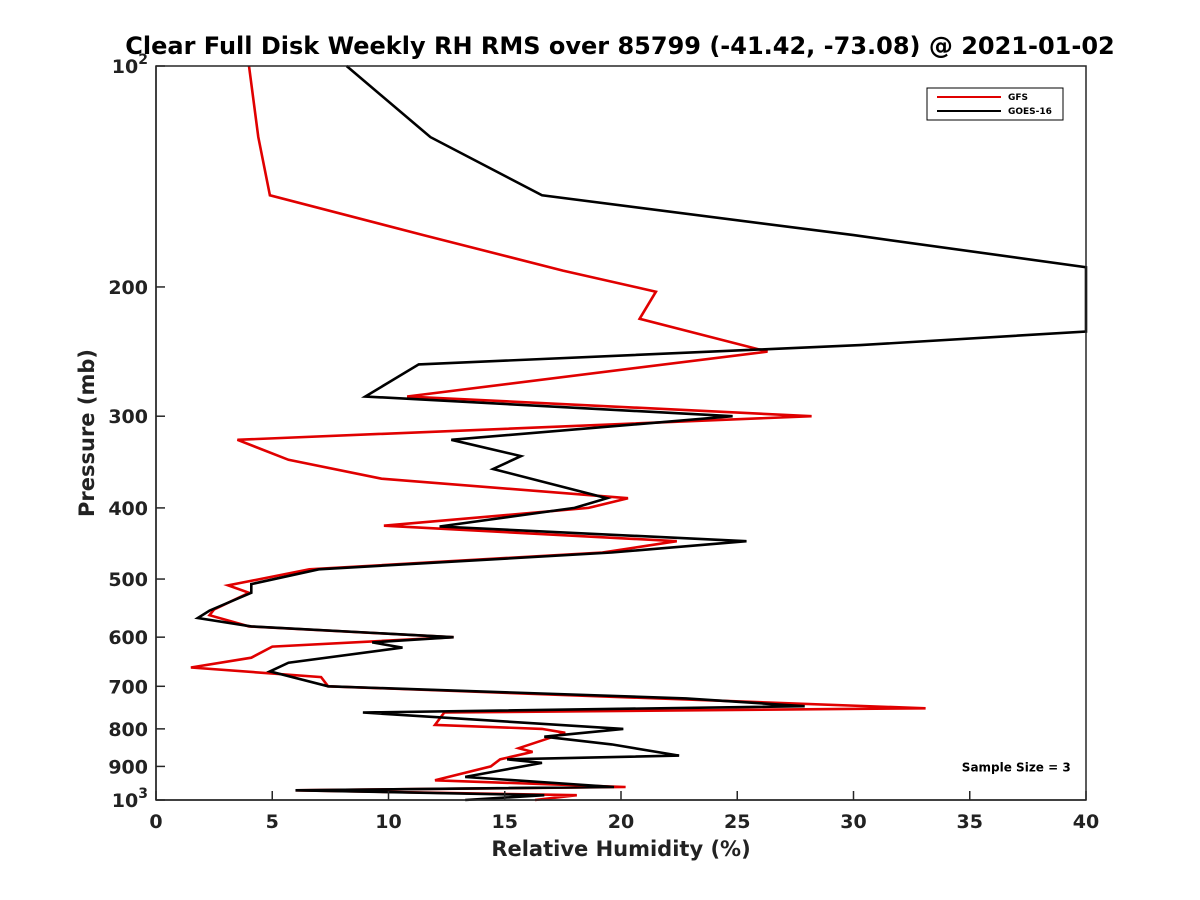 The image size is (1200, 900). I want to click on y-ticks: 10² 200 300 400 500 600 700 800 900 10³, so click(136, 432).